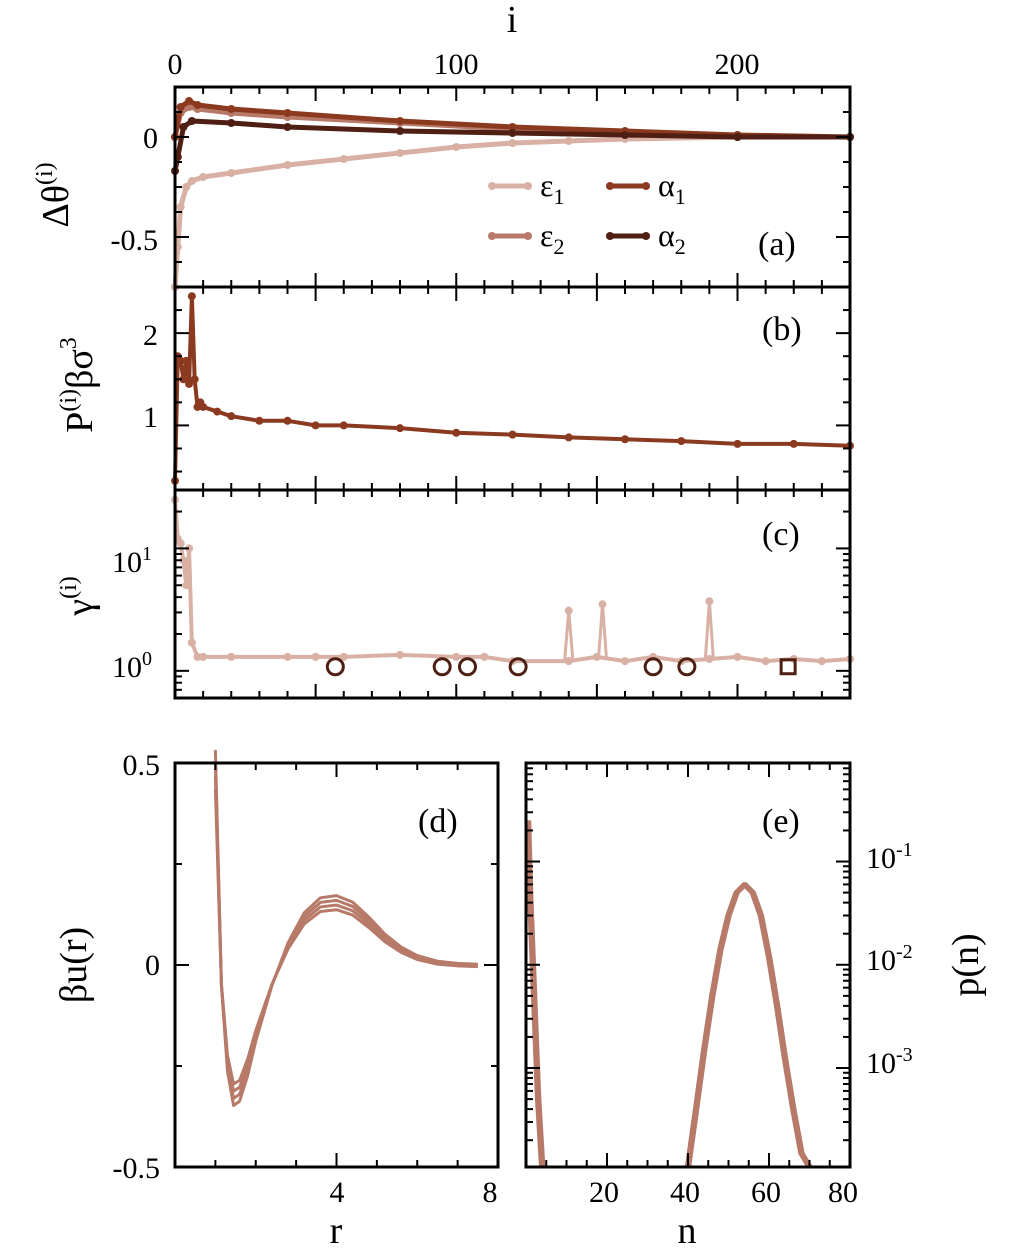  Describe the element at coordinates (512, 581) in the screenshot. I see `panel-c-series-eps1-line` at that location.